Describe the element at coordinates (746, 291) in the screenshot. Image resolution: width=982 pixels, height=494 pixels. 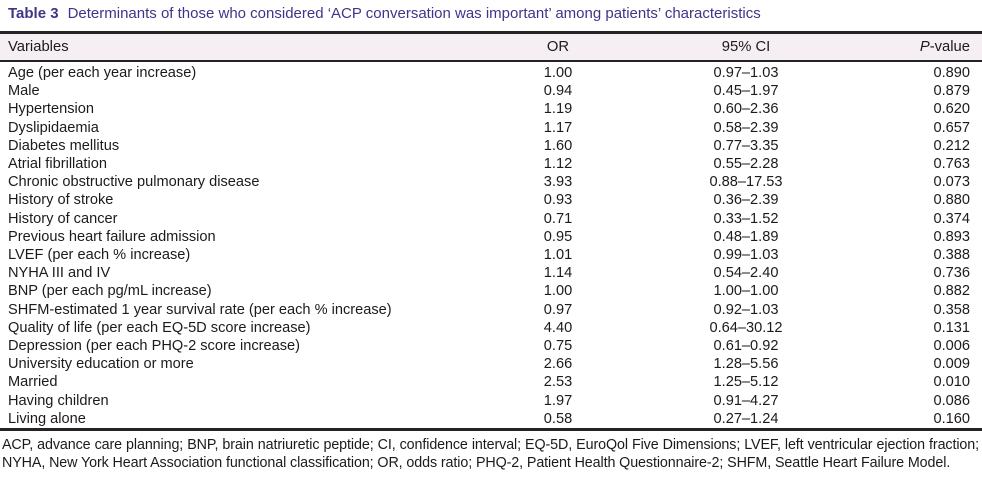
I see `cell-ci: 1.00–1.00` at that location.